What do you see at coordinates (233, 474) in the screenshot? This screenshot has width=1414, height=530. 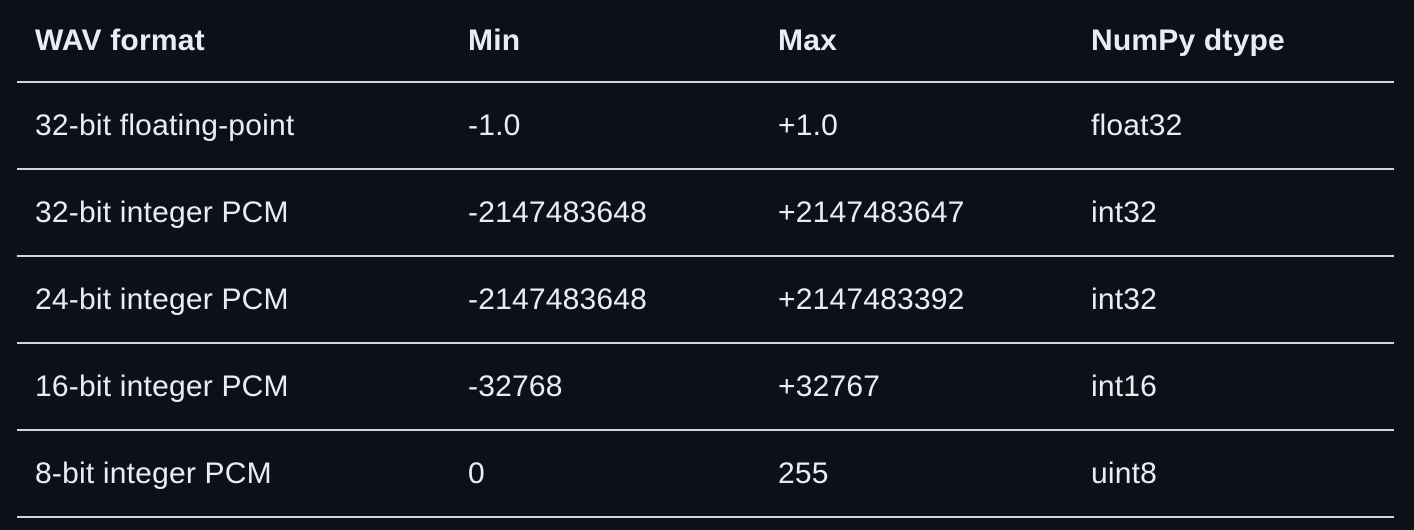 I see `cell-wav-format: 8-bit integer PCM` at bounding box center [233, 474].